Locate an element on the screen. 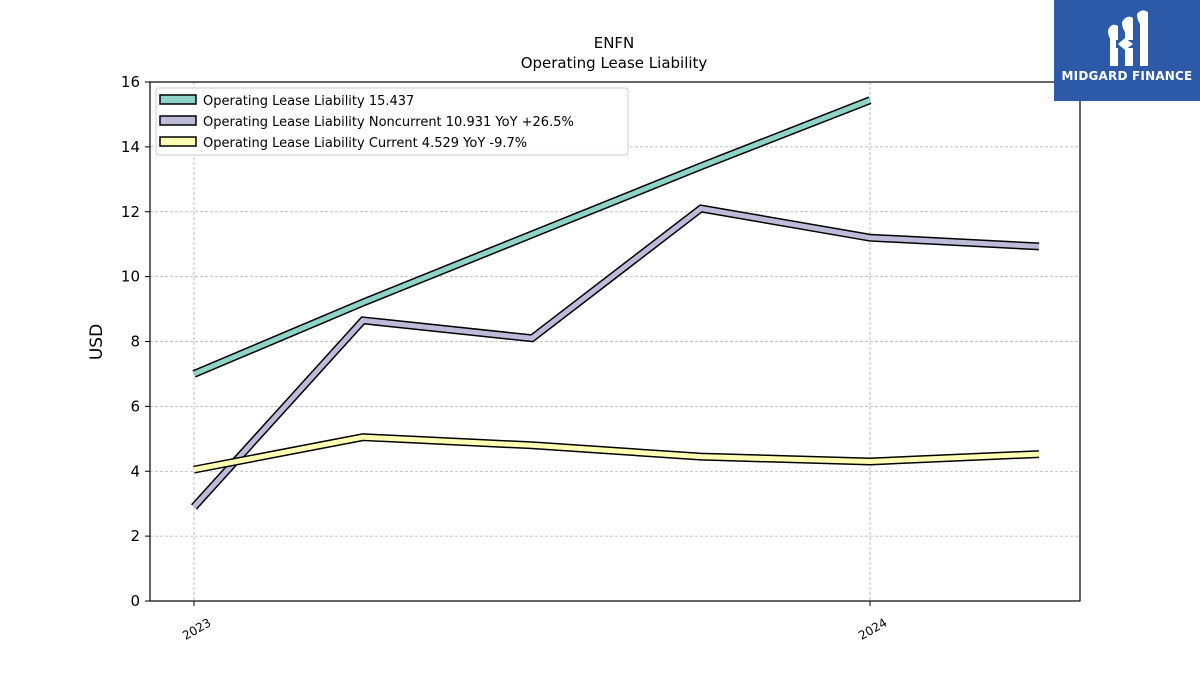 The image size is (1200, 675). chart-title: ENFN is located at coordinates (614, 43).